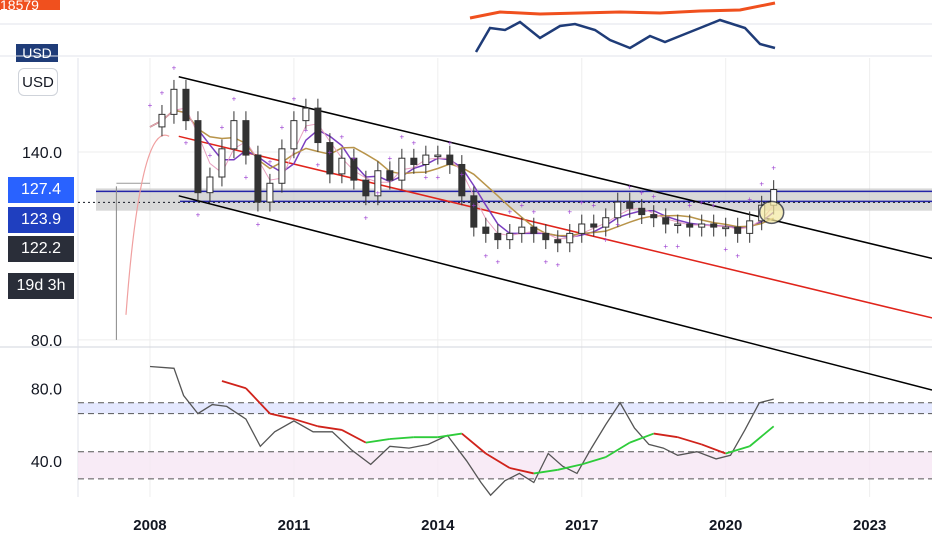 The image size is (932, 555). I want to click on countdown-tag: 19d 3h, so click(41, 286).